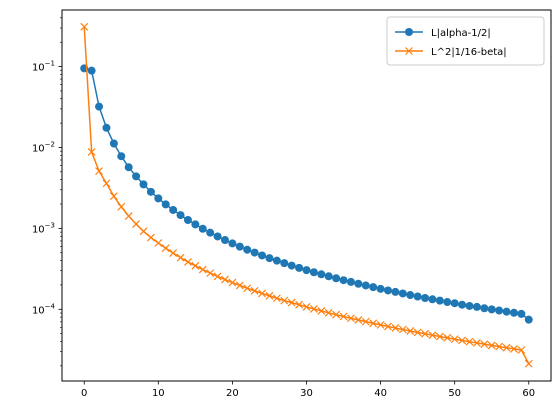  I want to click on y-tick-label: 10⁻⁴, so click(44, 309).